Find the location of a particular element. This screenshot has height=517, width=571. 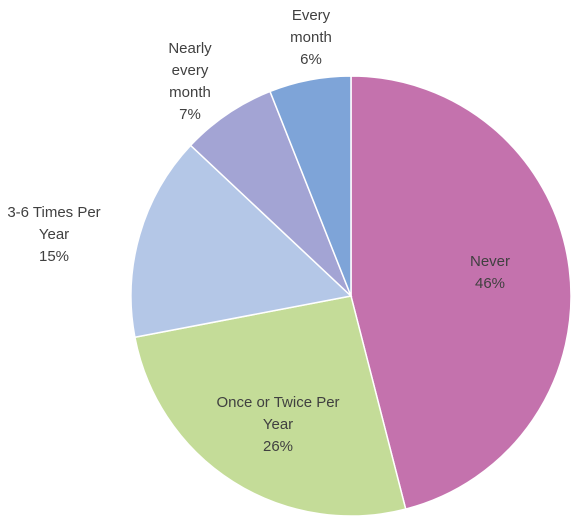

category-label: Once or Twice Per Year is located at coordinates (278, 413).